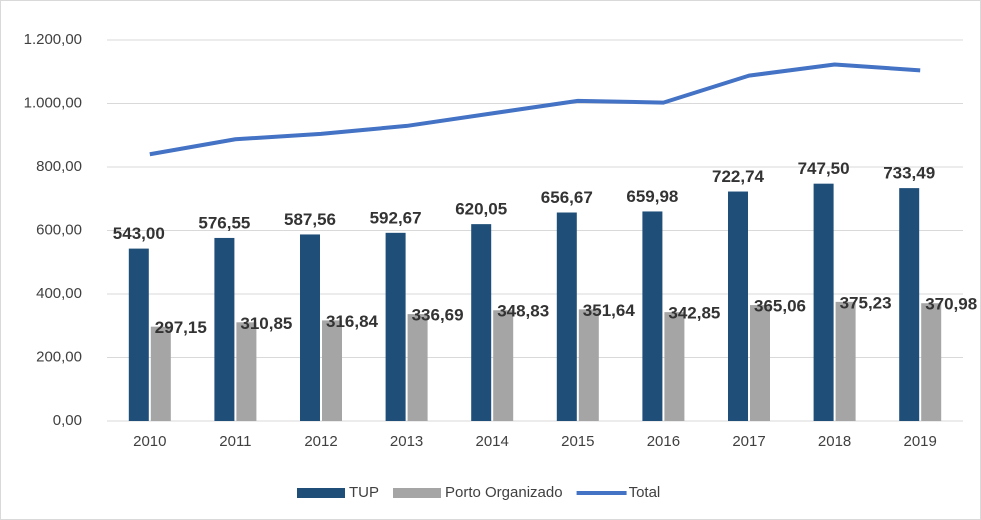 The height and width of the screenshot is (520, 981). I want to click on value-label: 336,69, so click(438, 315).